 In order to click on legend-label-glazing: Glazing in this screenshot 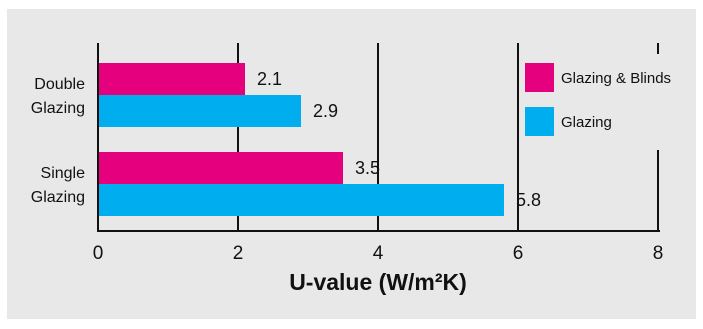, I will do `click(586, 122)`.